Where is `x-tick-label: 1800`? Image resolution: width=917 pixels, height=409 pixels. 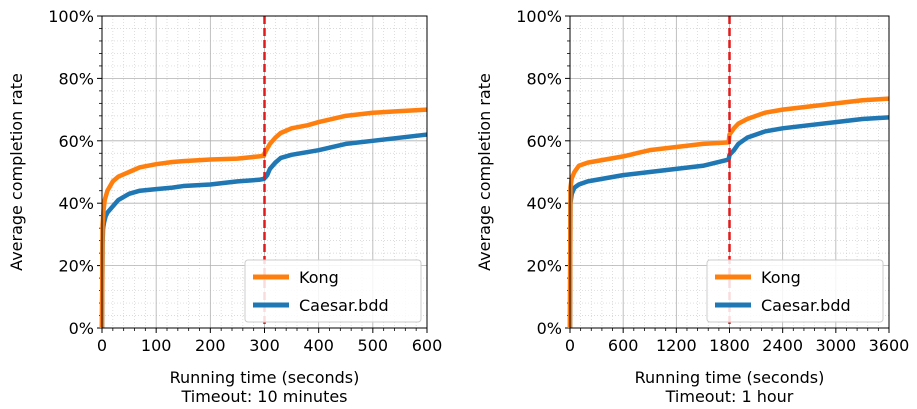
x-tick-label: 1800 is located at coordinates (729, 345).